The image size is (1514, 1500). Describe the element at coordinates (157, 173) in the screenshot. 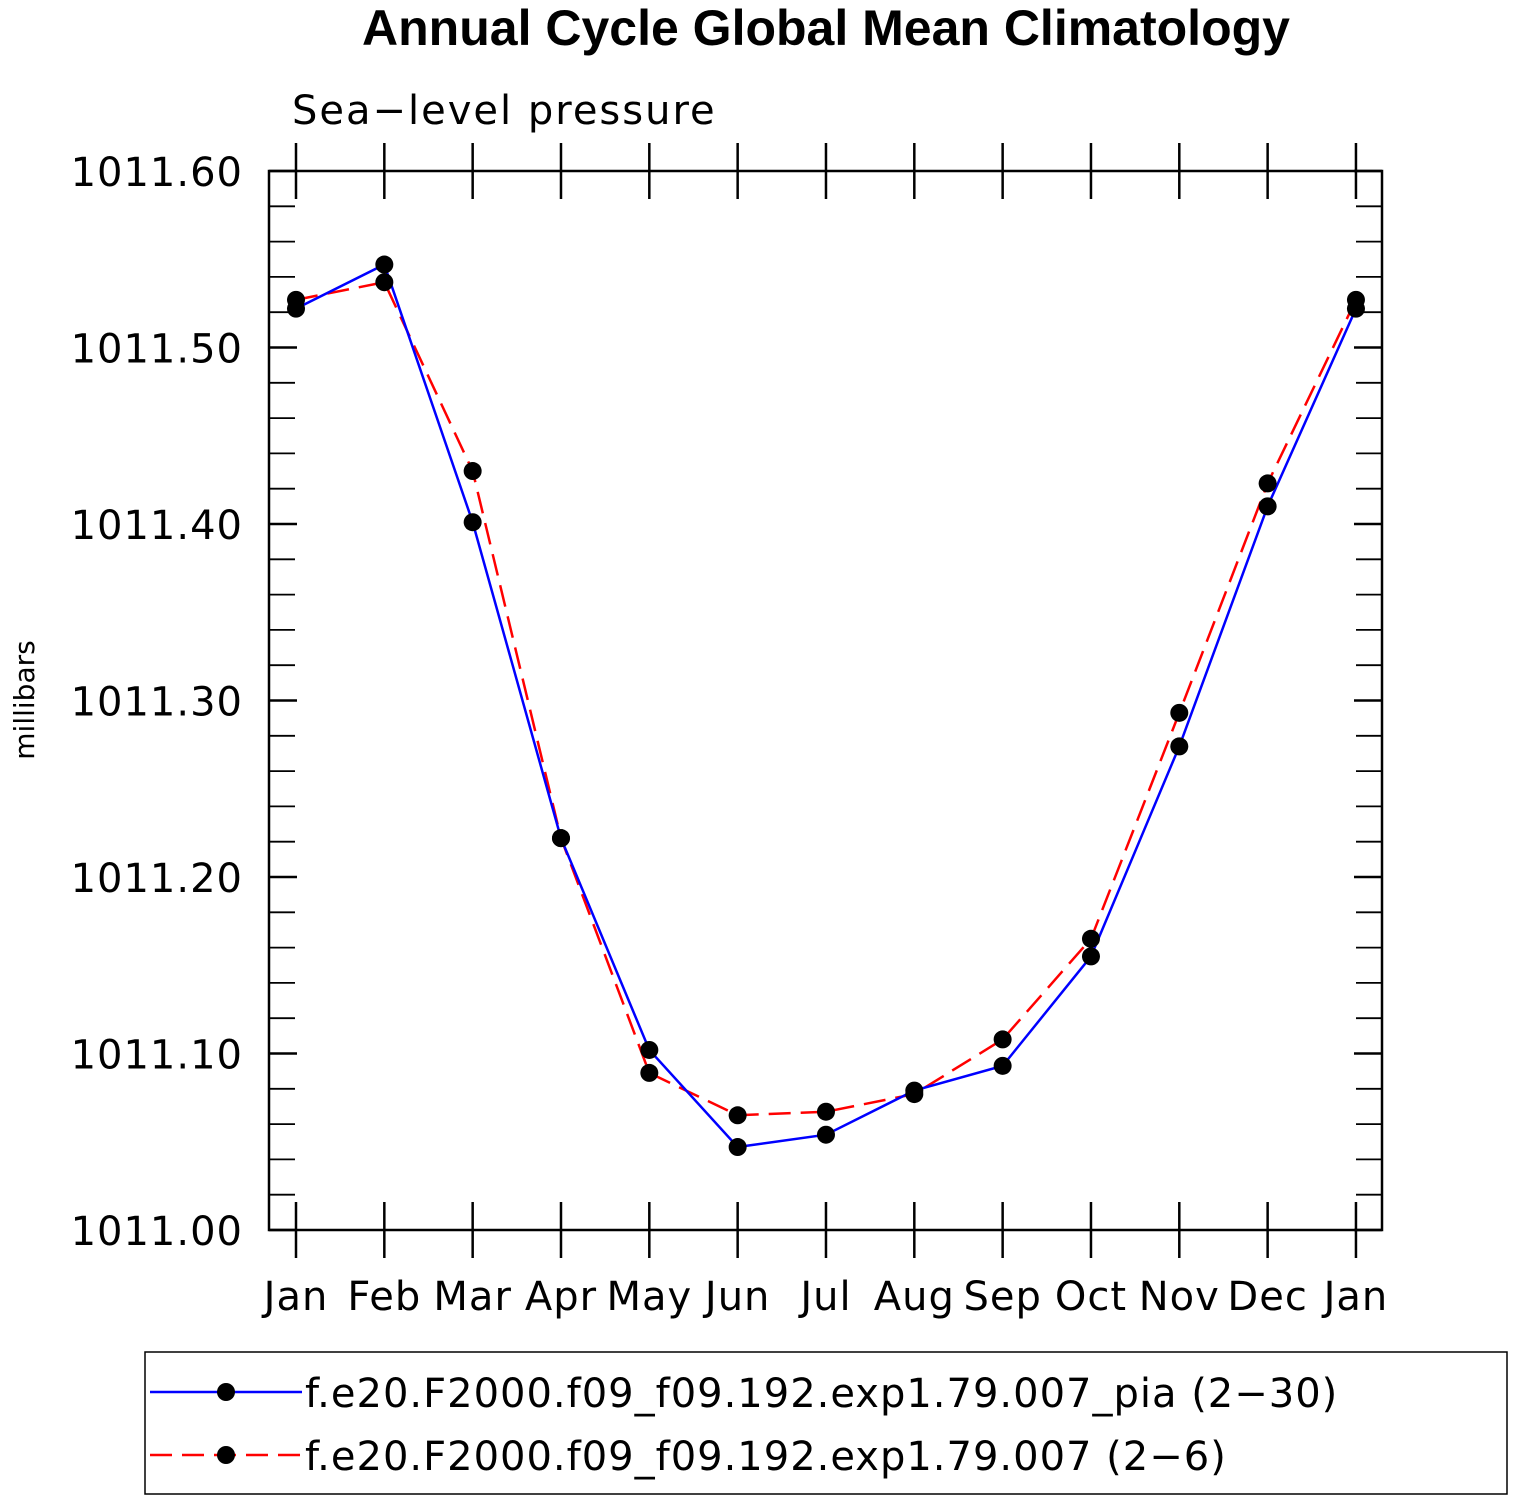

I see `y-tick-label: 1011.60` at that location.